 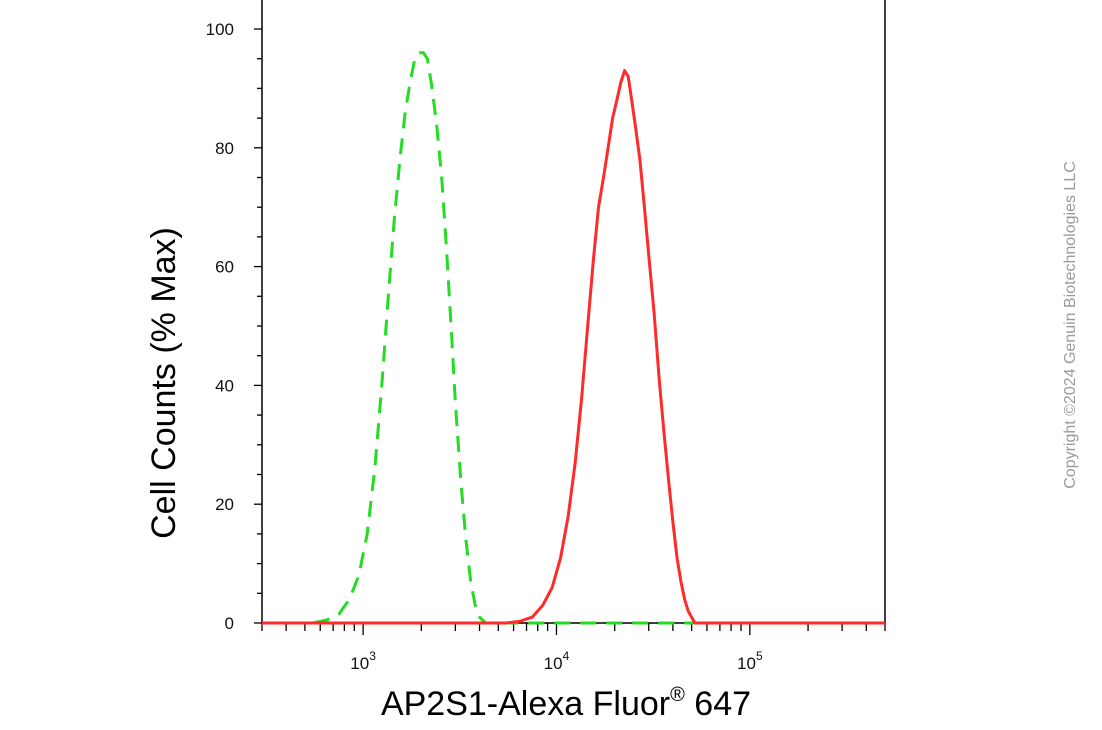 I want to click on x-axis-title-main: AP2S1-Alexa Fluor, so click(x=525, y=704).